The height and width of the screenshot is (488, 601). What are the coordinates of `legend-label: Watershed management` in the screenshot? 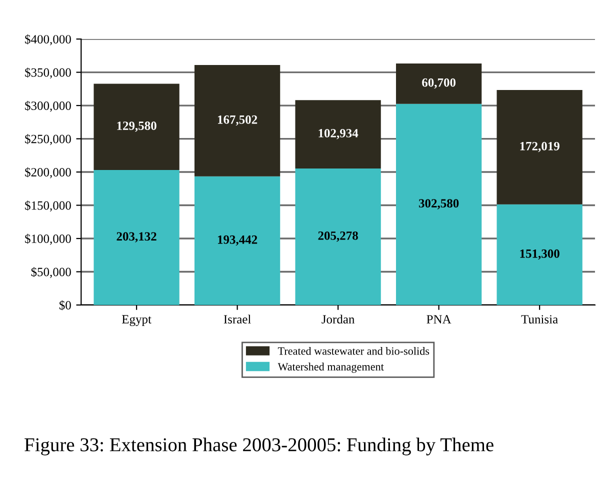 It's located at (331, 367).